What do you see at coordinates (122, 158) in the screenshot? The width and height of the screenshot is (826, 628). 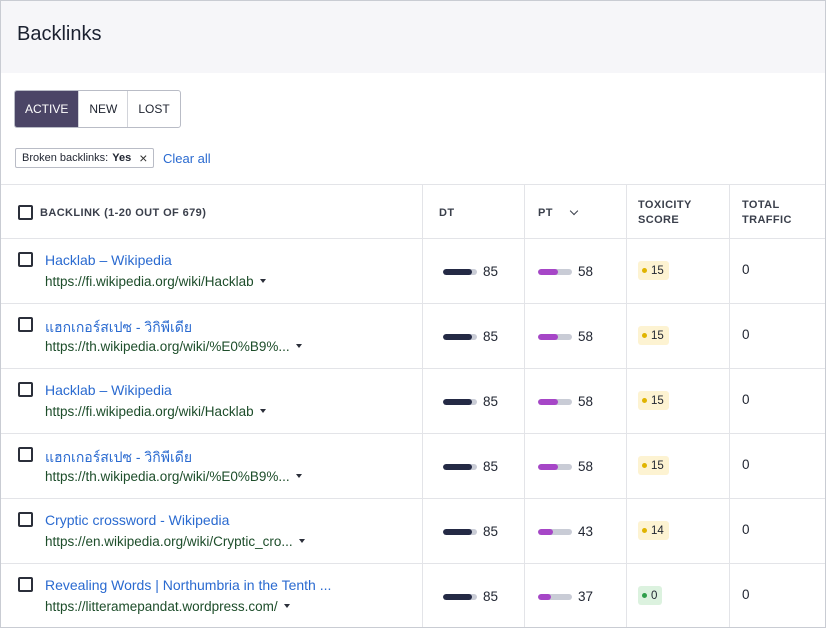 I see `filter-value: Yes` at bounding box center [122, 158].